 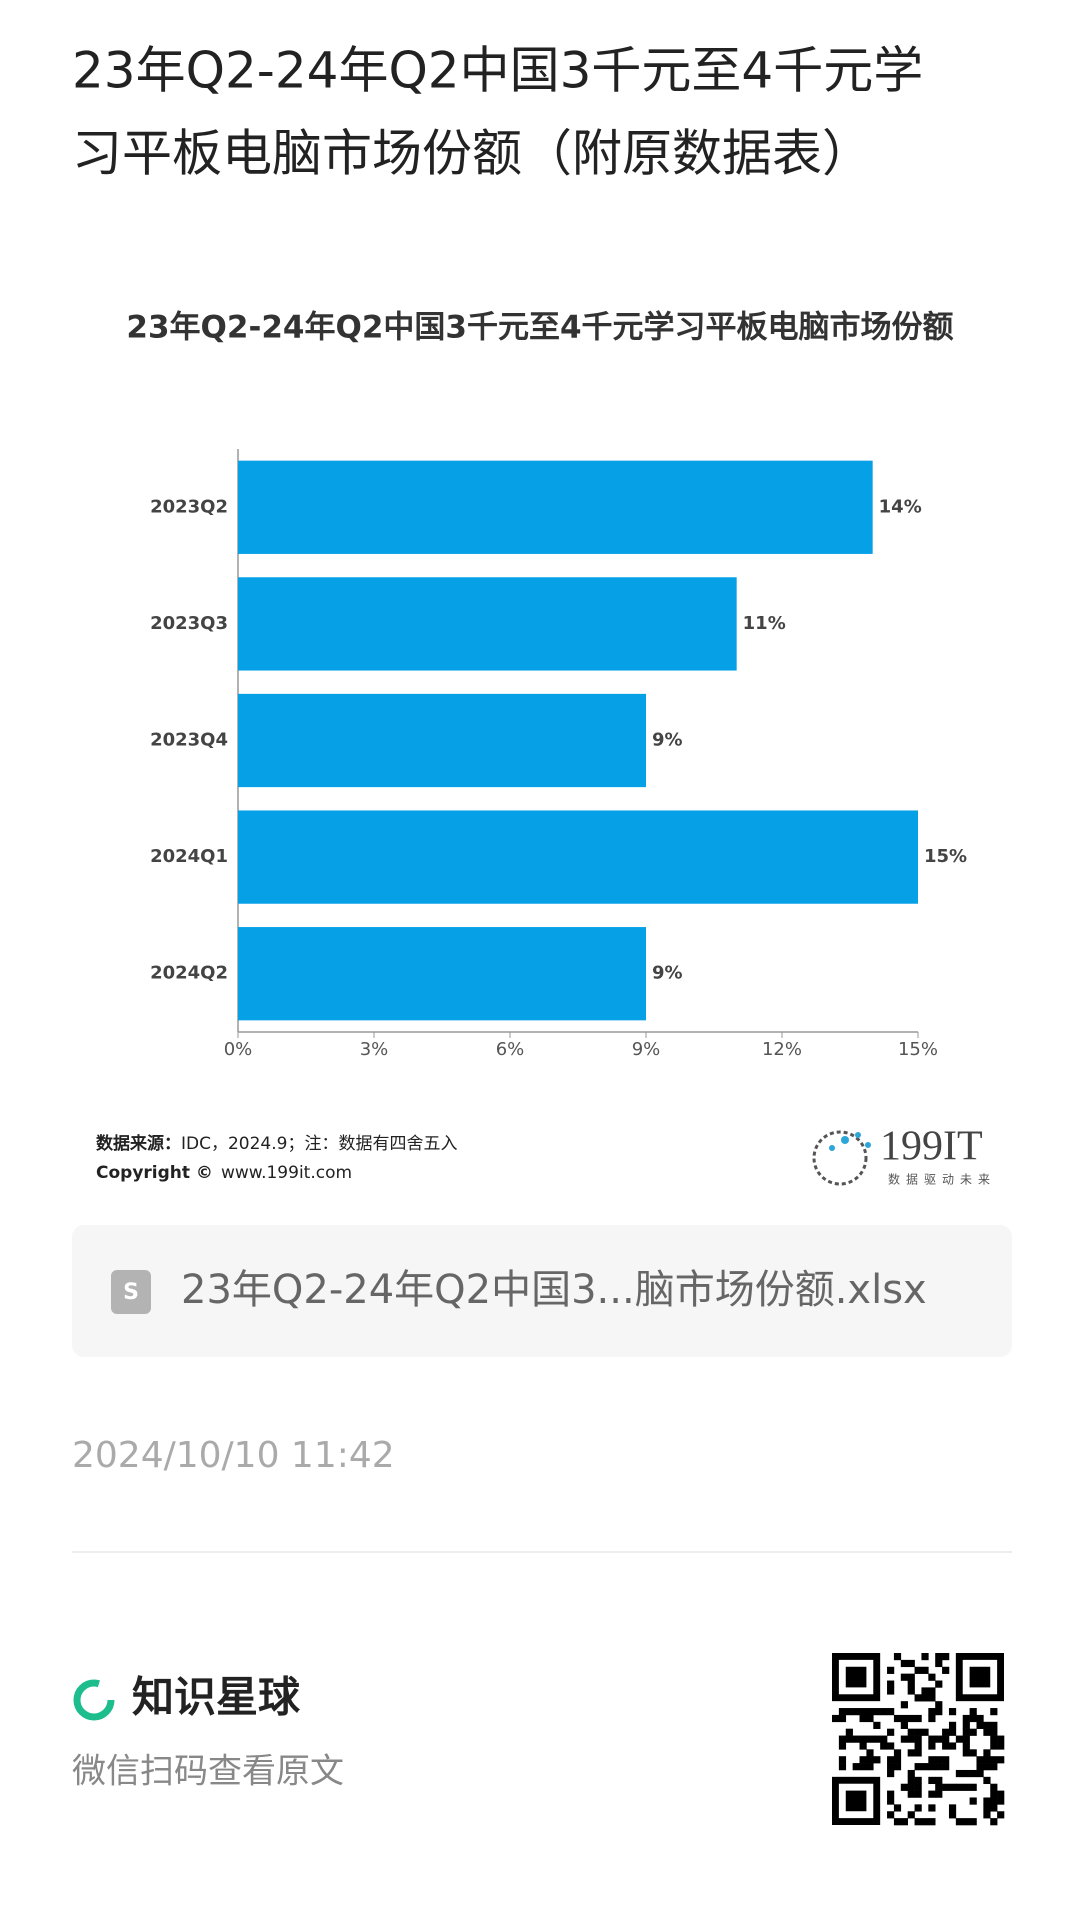 What do you see at coordinates (539, 328) in the screenshot?
I see `chart-title: 23年Q2-24年Q2中国3千元至4千元学习平板电脑市场份额` at bounding box center [539, 328].